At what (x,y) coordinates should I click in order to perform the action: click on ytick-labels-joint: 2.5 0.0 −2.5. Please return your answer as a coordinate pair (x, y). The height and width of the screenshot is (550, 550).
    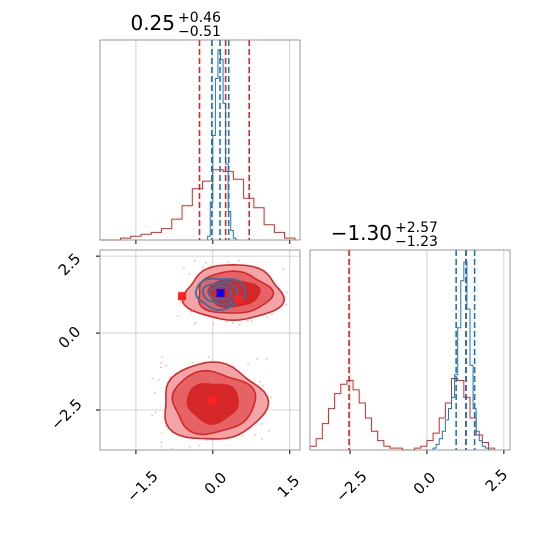
    Looking at the image, I should click on (66, 342).